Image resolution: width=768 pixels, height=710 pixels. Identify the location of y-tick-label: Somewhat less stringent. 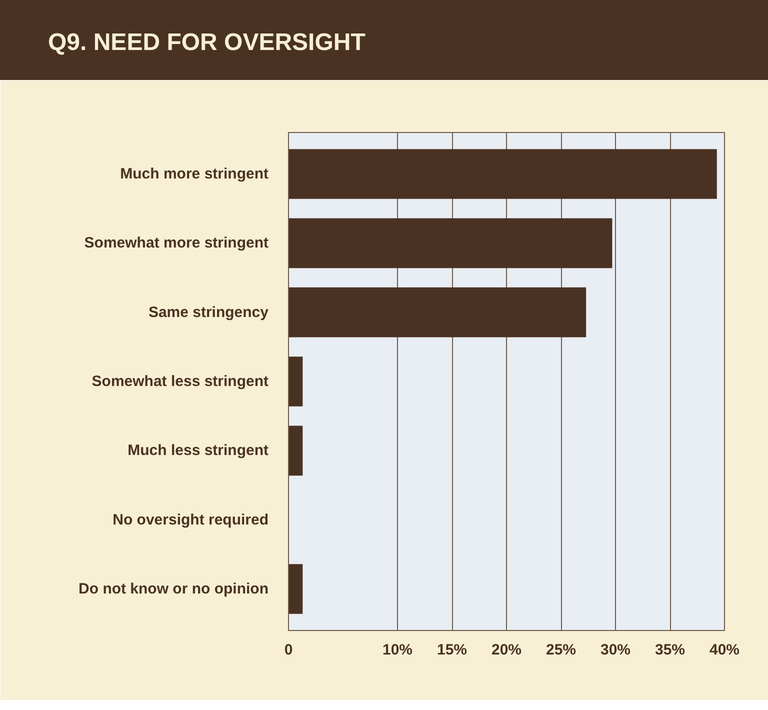
(180, 381).